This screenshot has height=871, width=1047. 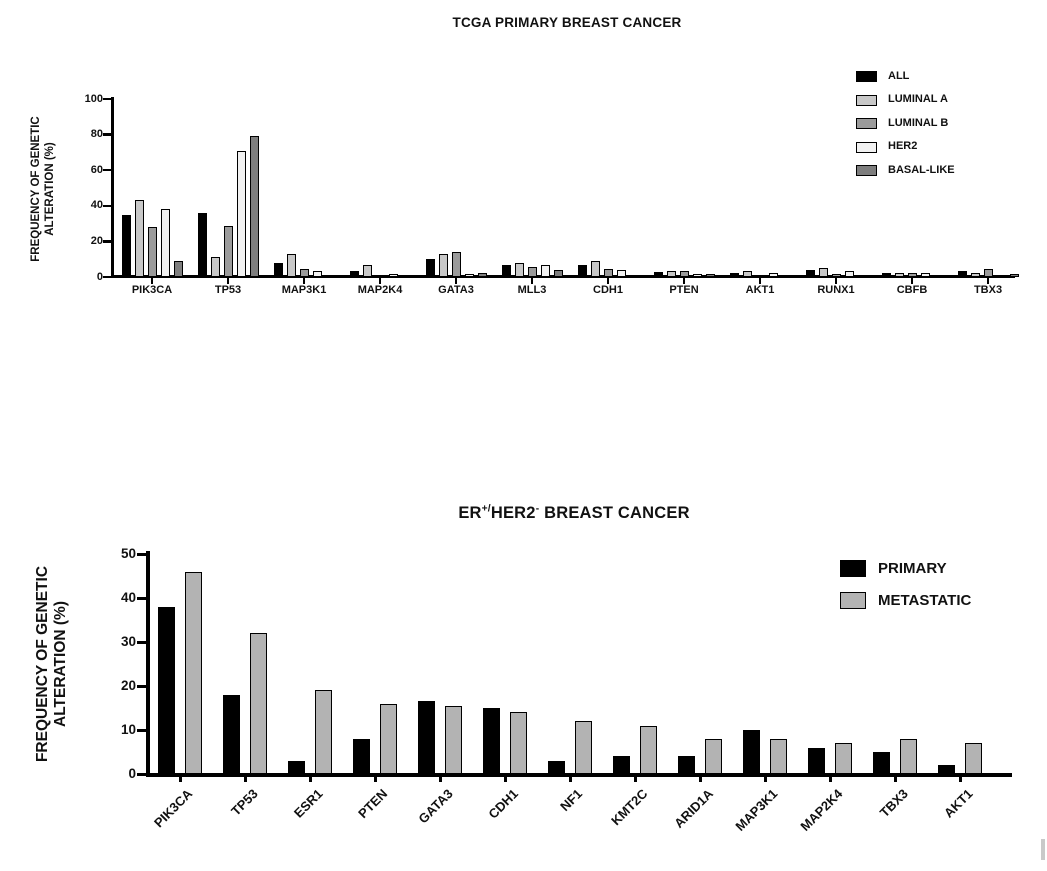 I want to click on chart2-y-axis, so click(x=148, y=664).